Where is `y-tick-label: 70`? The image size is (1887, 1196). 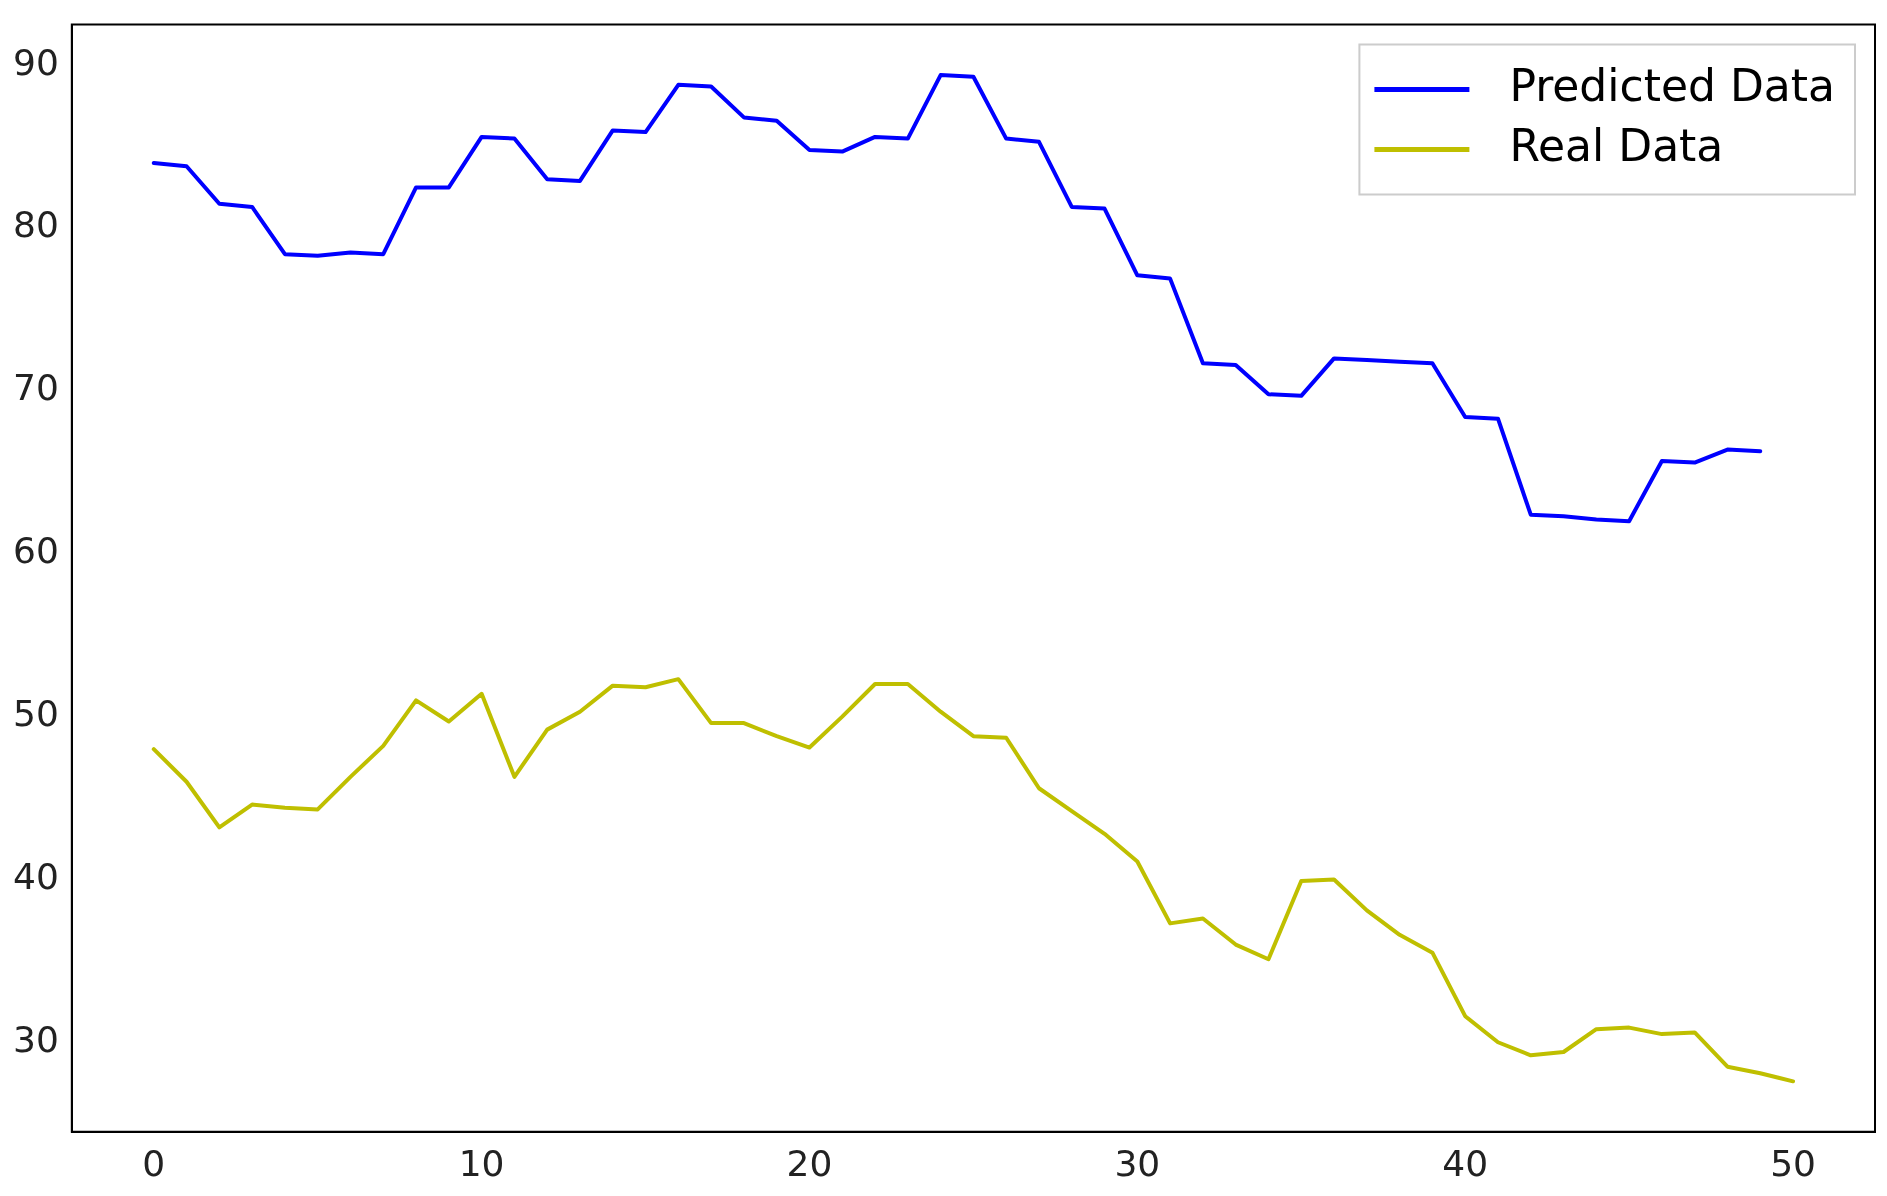
y-tick-label: 70 is located at coordinates (36, 388).